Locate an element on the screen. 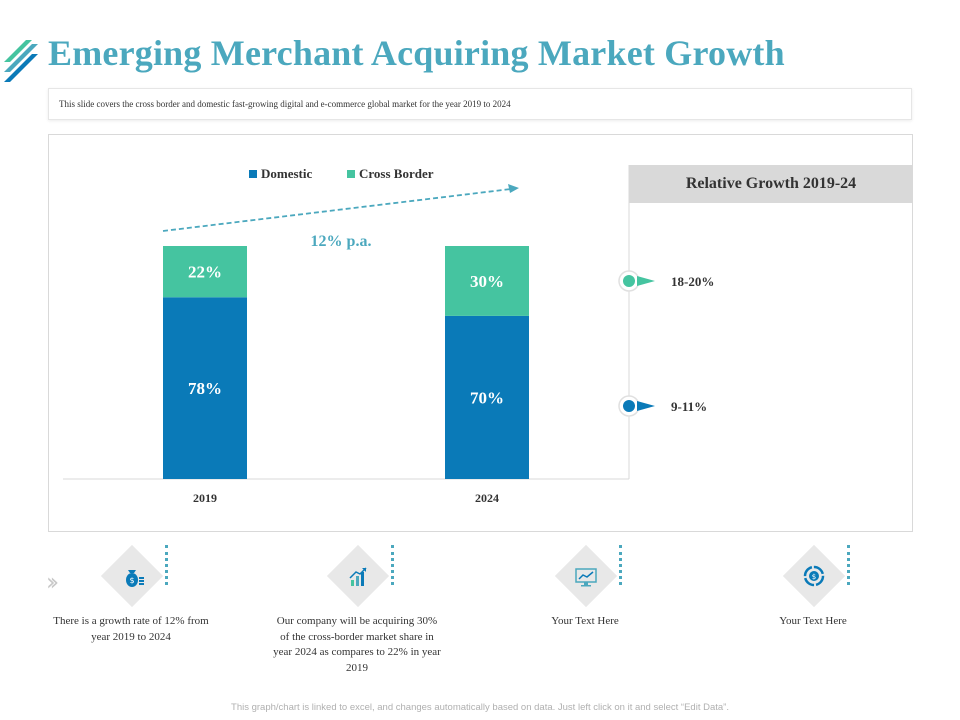  bar-cross-border-2024 is located at coordinates (487, 281).